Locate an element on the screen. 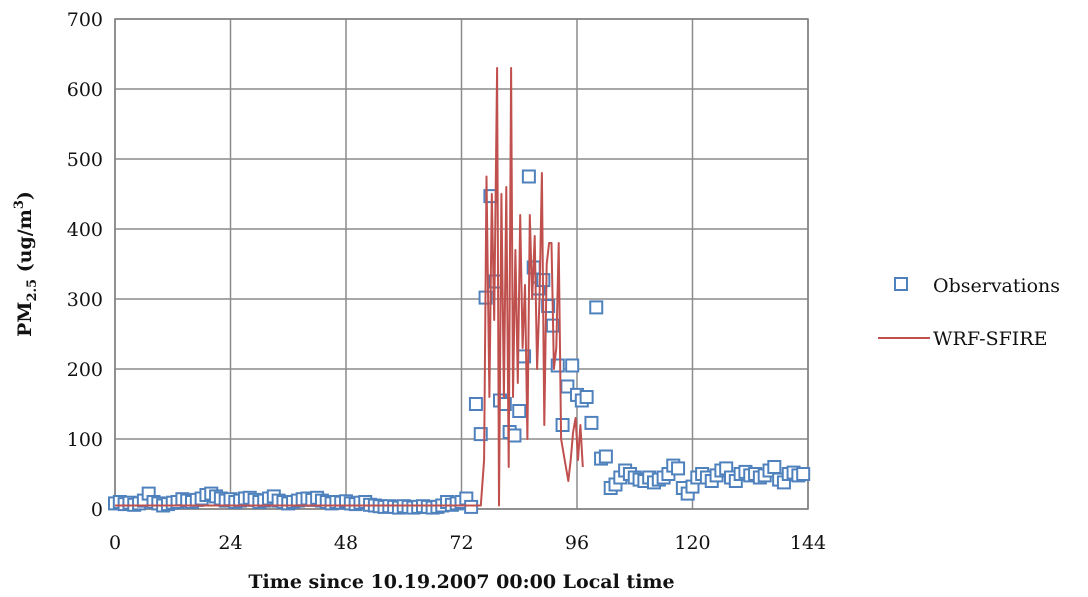  y-axis-title-prefix: PM is located at coordinates (25, 319).